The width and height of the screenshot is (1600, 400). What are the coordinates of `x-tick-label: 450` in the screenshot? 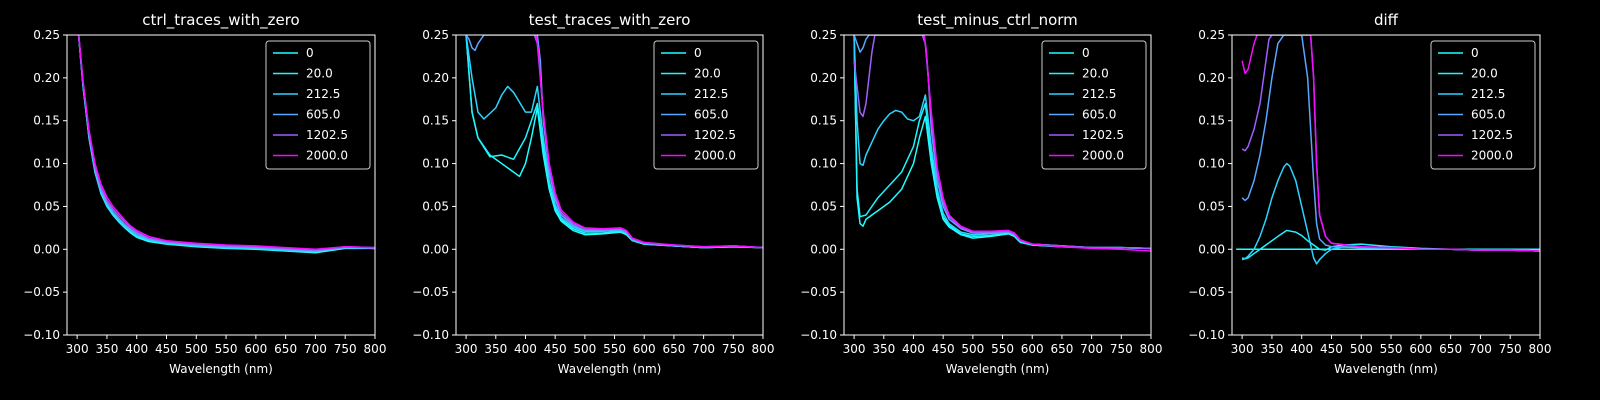 It's located at (1331, 349).